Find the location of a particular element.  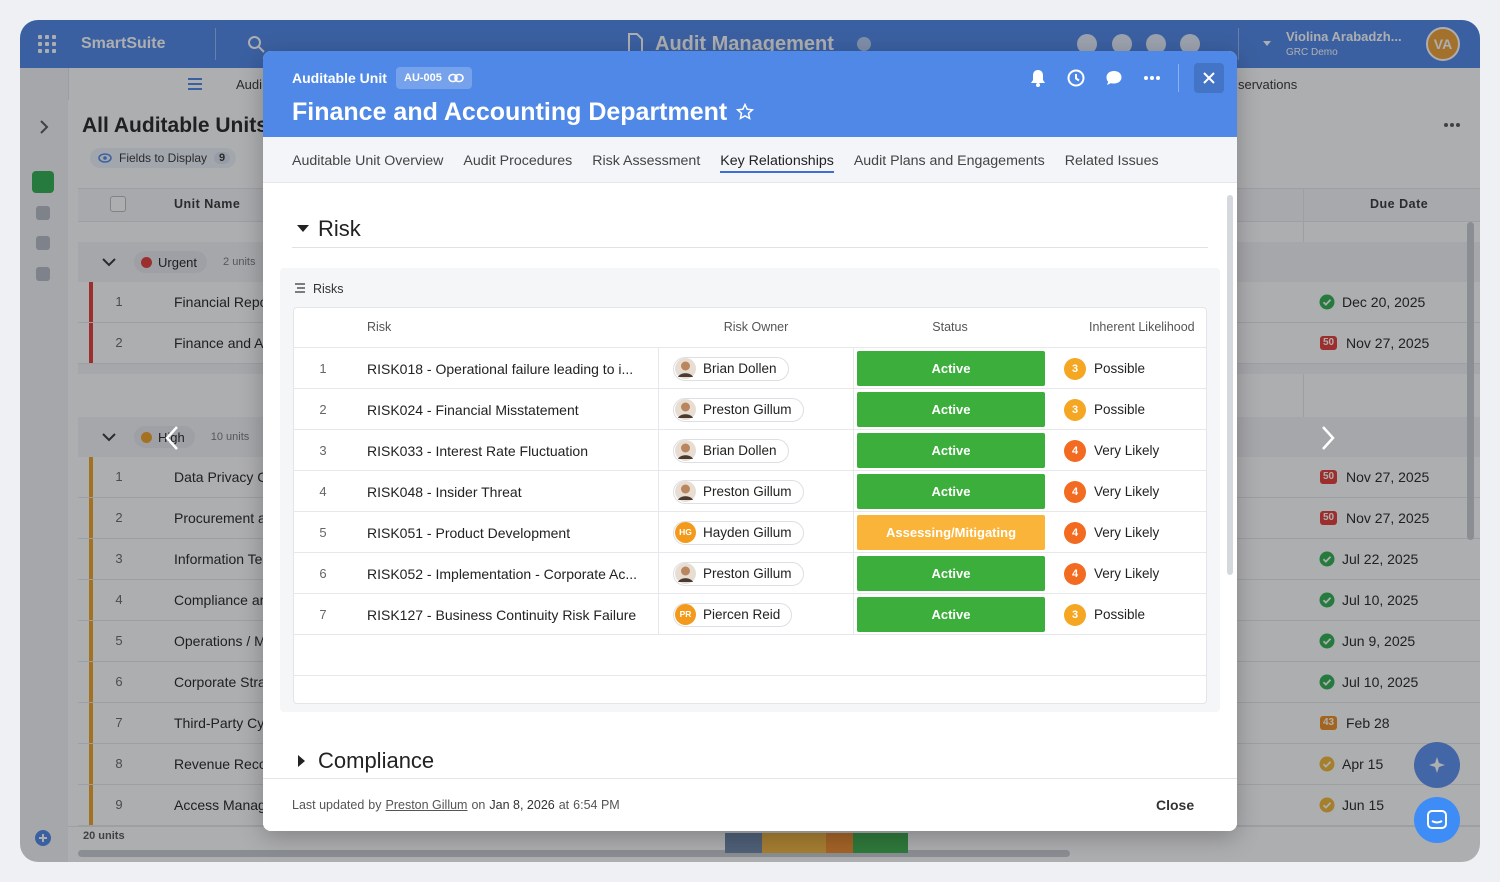

section-rule is located at coordinates (750, 247).